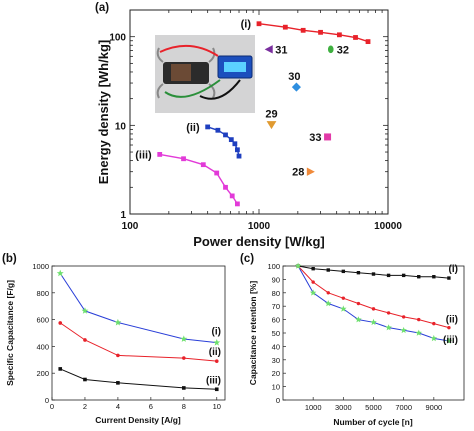  What do you see at coordinates (276, 360) in the screenshot?
I see `y-tick-label: 30` at bounding box center [276, 360].